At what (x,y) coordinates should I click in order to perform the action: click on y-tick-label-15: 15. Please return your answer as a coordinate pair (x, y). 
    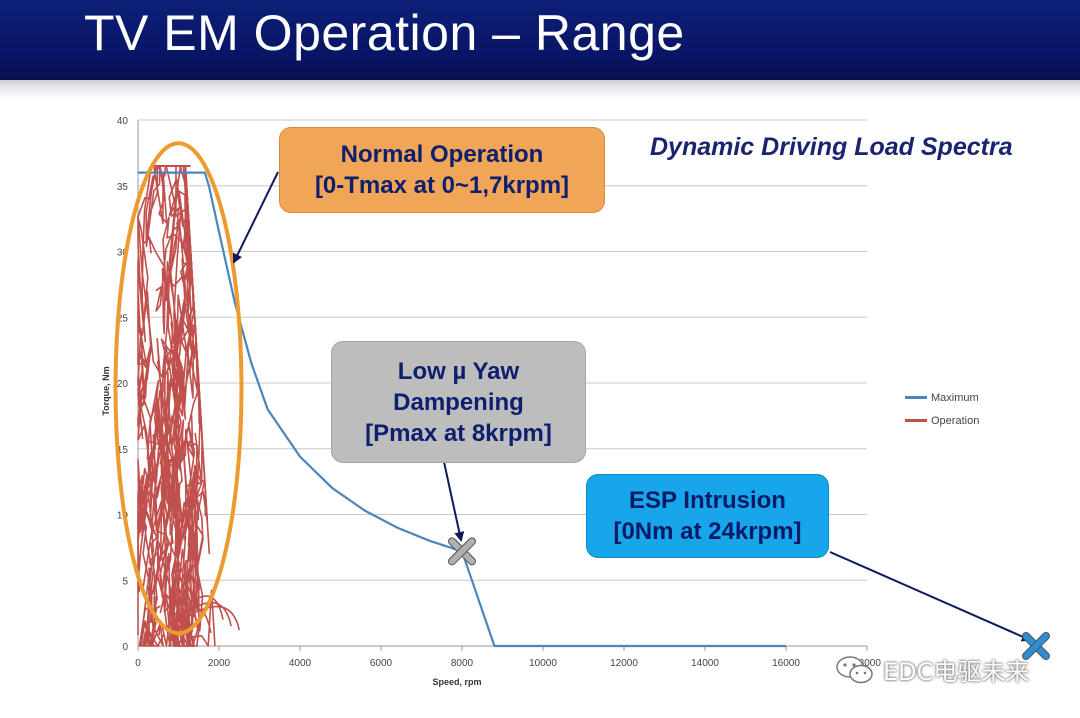
    Looking at the image, I should click on (123, 450).